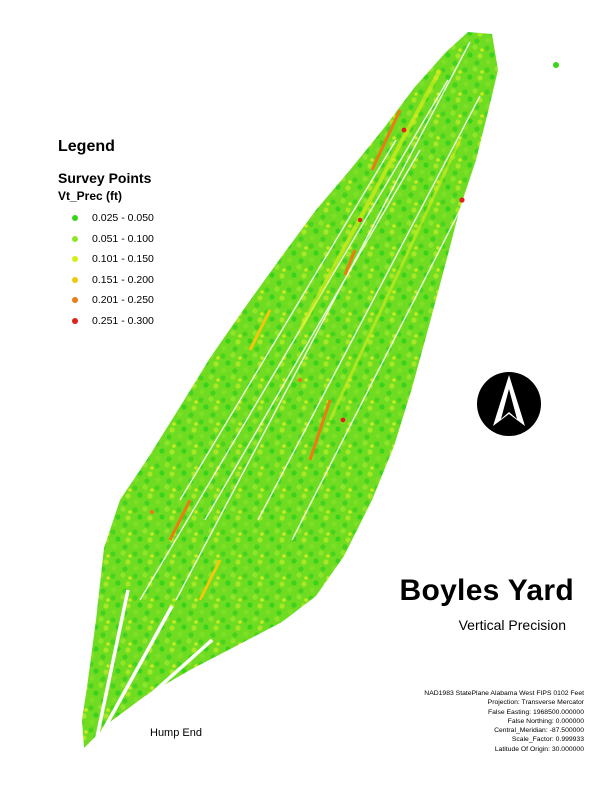 The width and height of the screenshot is (612, 792). I want to click on projection-line: Central_Meridian: -87.500000, so click(539, 731).